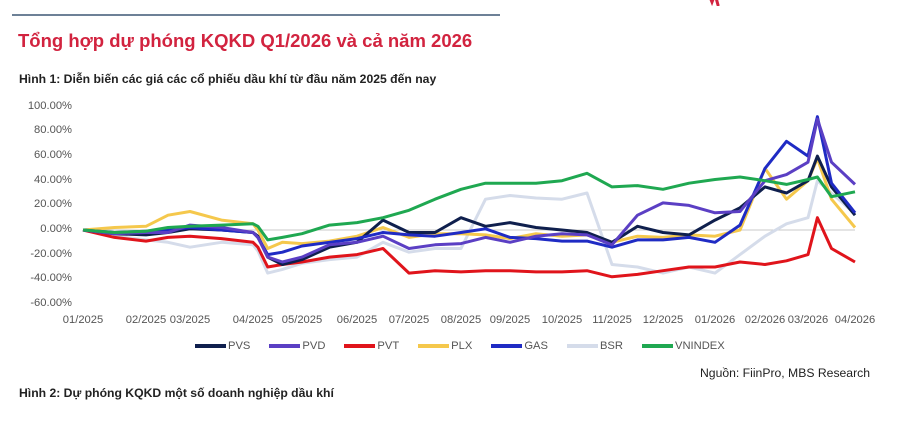  I want to click on y-tick-label: 40.00%, so click(53, 179).